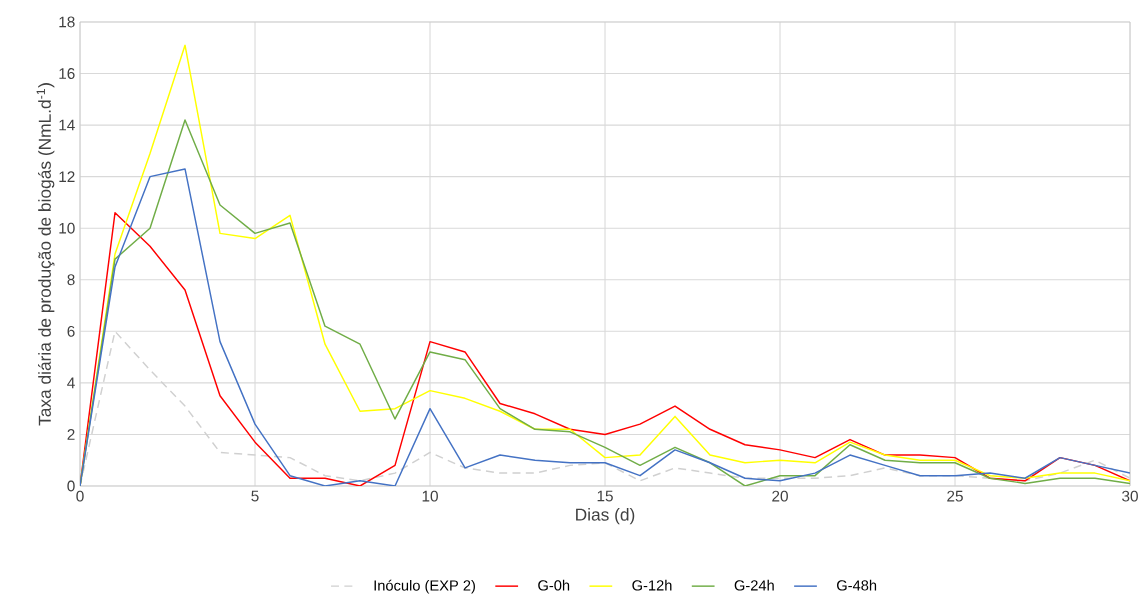  Describe the element at coordinates (71, 331) in the screenshot. I see `y-tick-label: 6` at that location.